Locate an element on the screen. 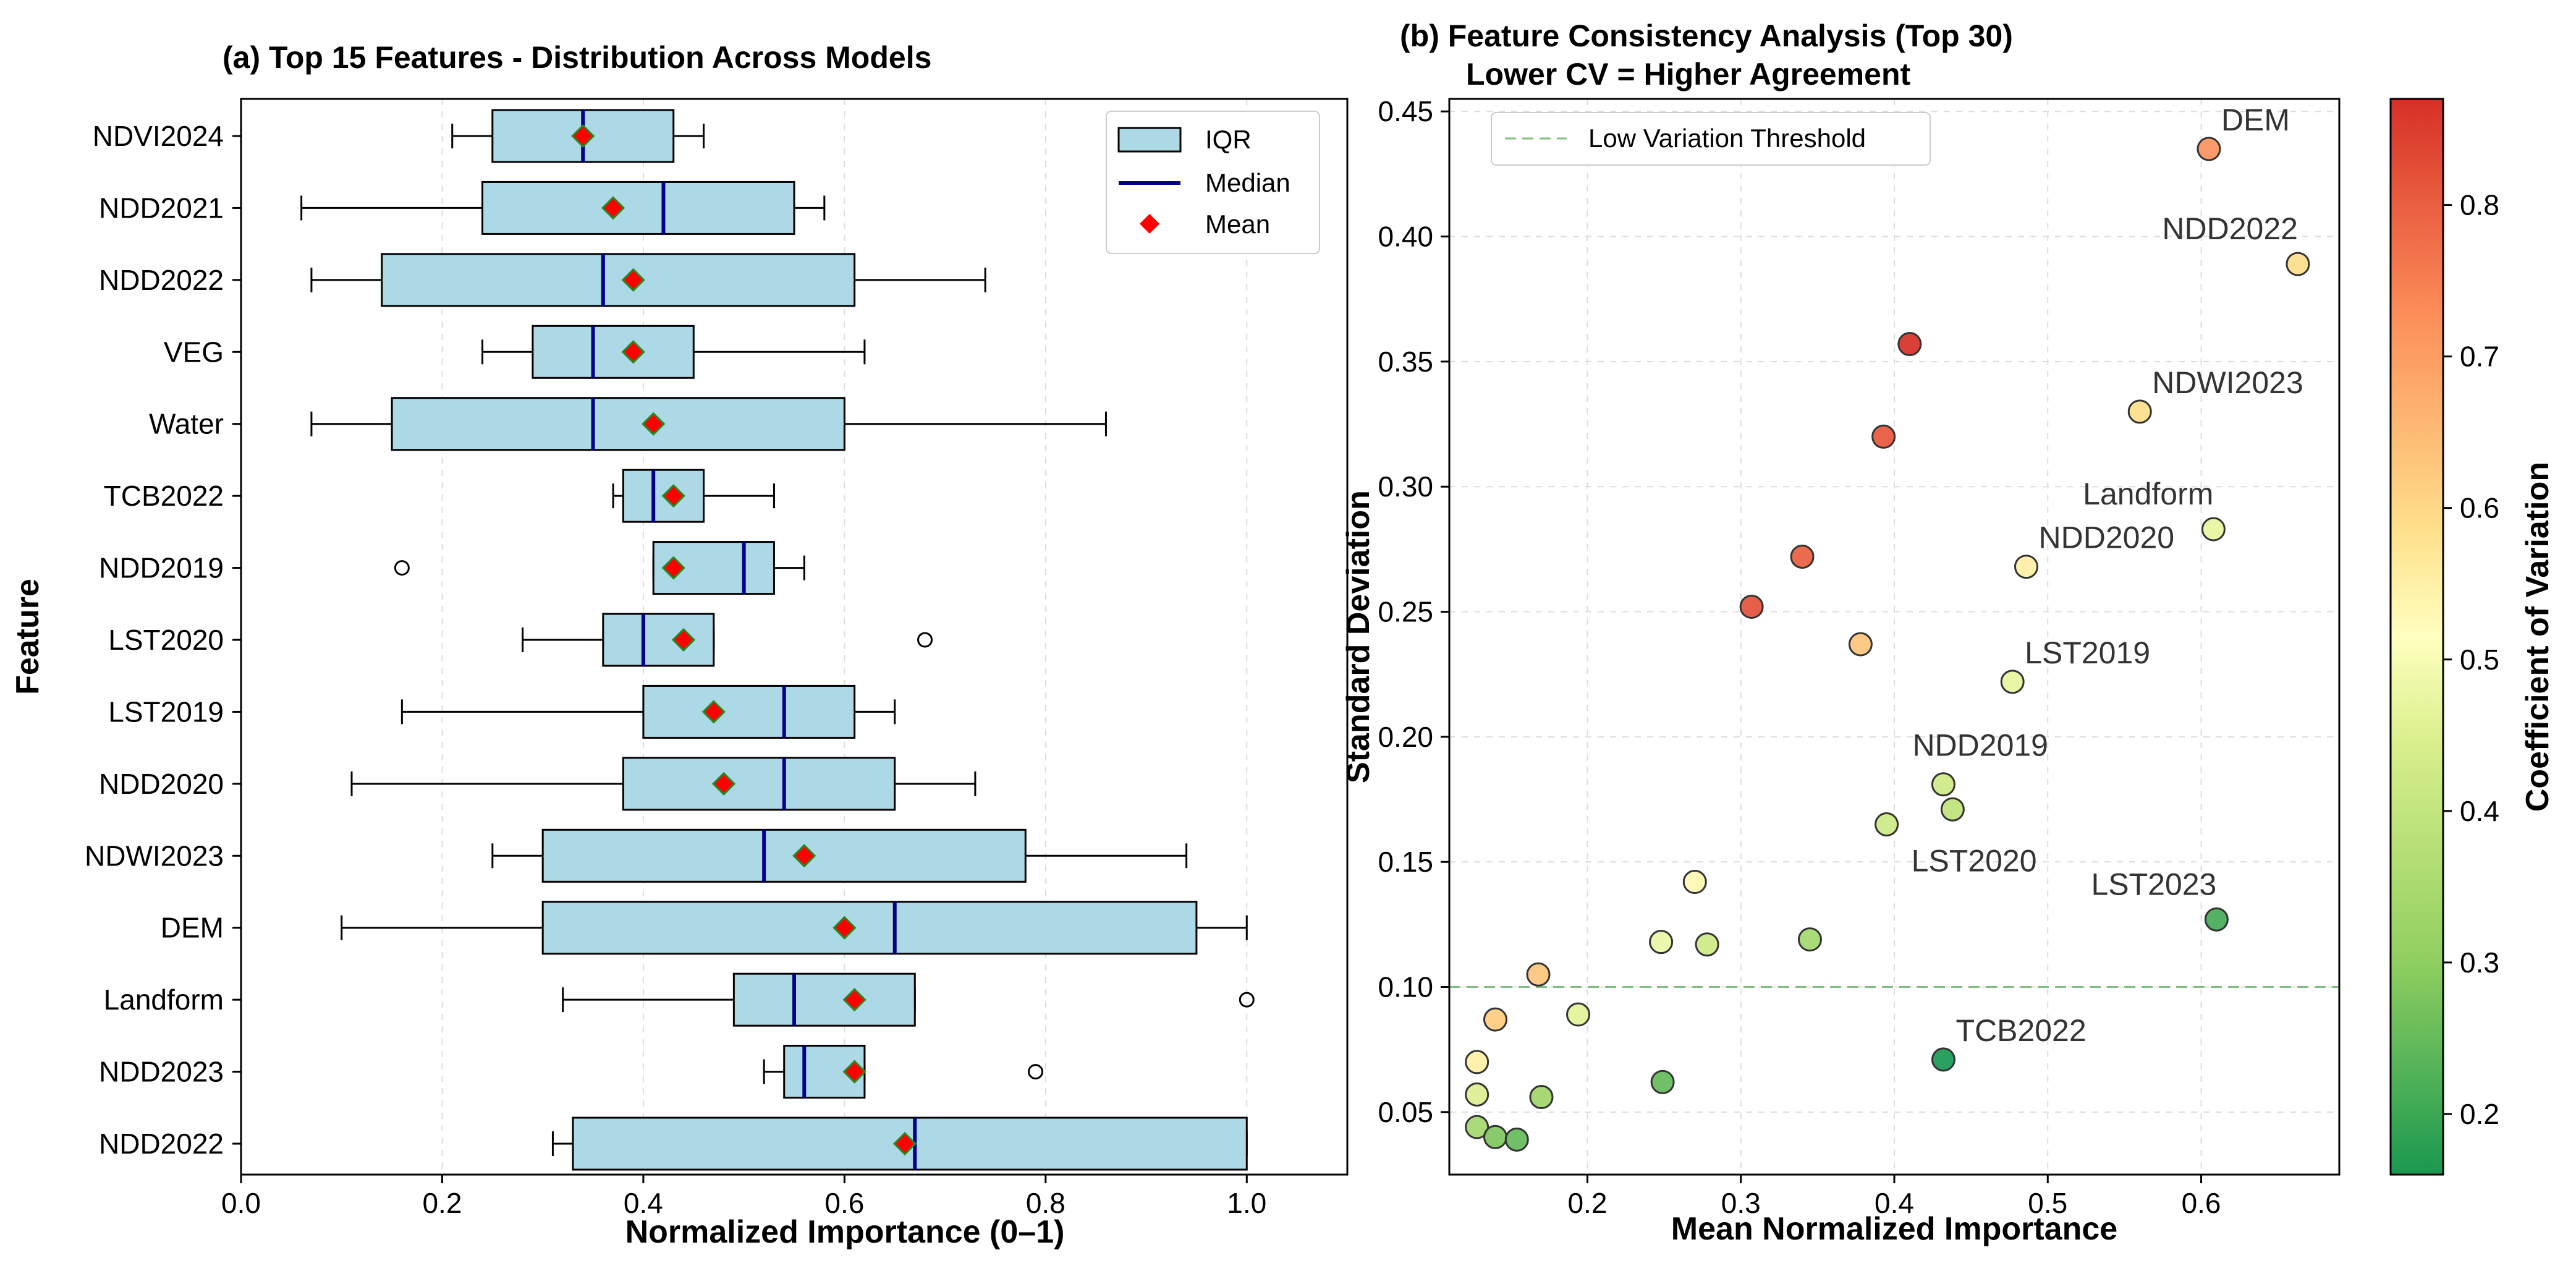  box-ndd2023 is located at coordinates (903, 1072).